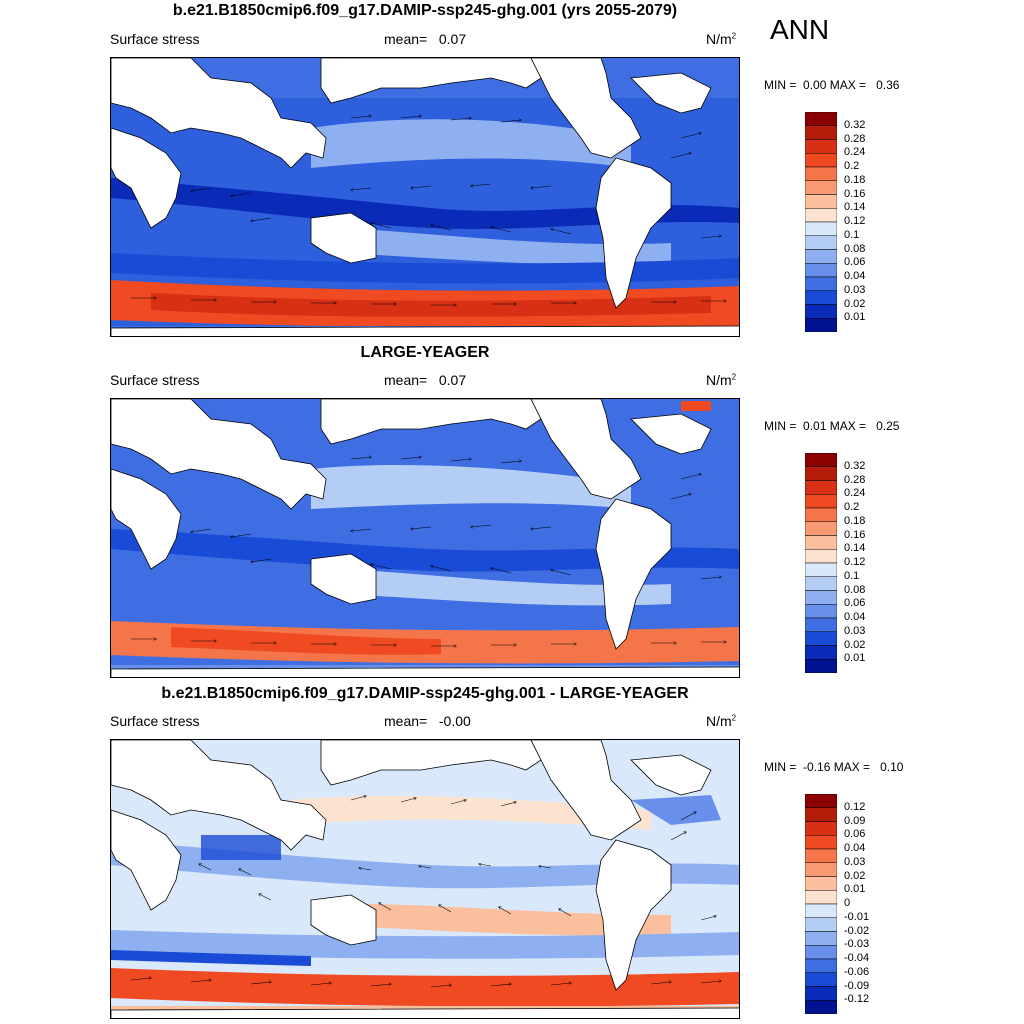 Image resolution: width=1024 pixels, height=1024 pixels. I want to click on season-label: ANN, so click(800, 29).